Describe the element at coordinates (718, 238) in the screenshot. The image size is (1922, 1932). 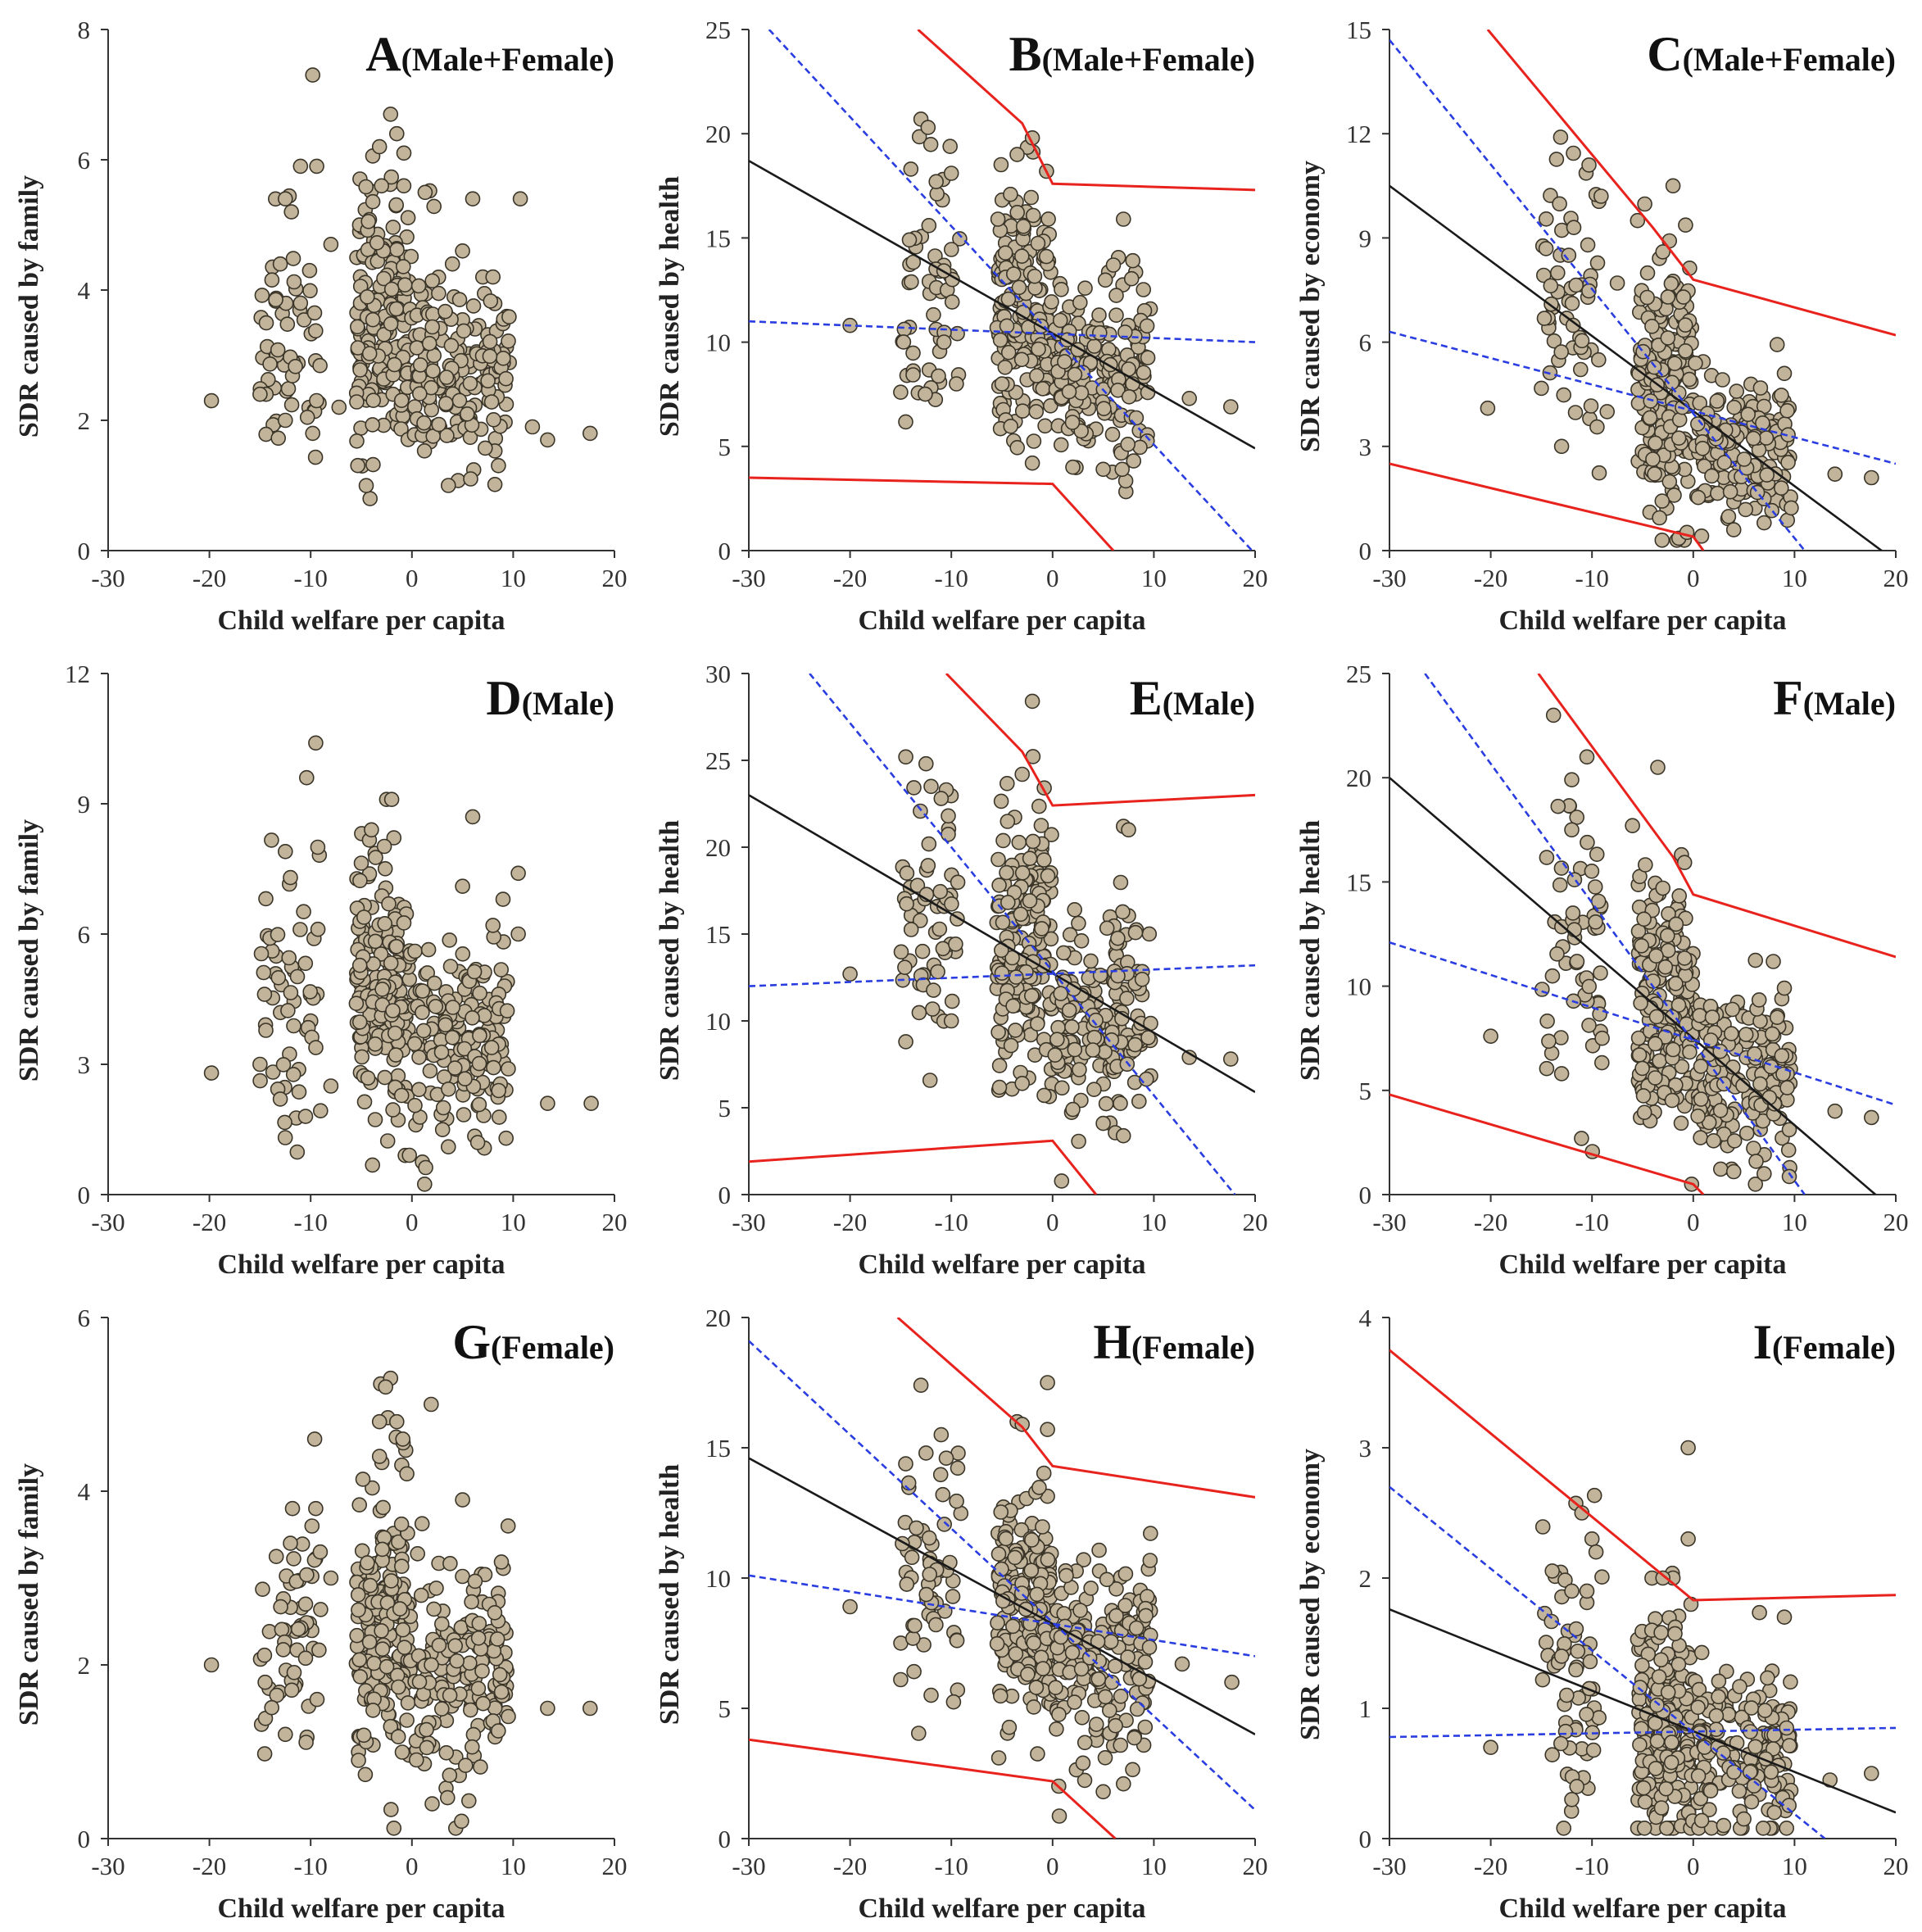
I see `y-tick-label: 15` at that location.